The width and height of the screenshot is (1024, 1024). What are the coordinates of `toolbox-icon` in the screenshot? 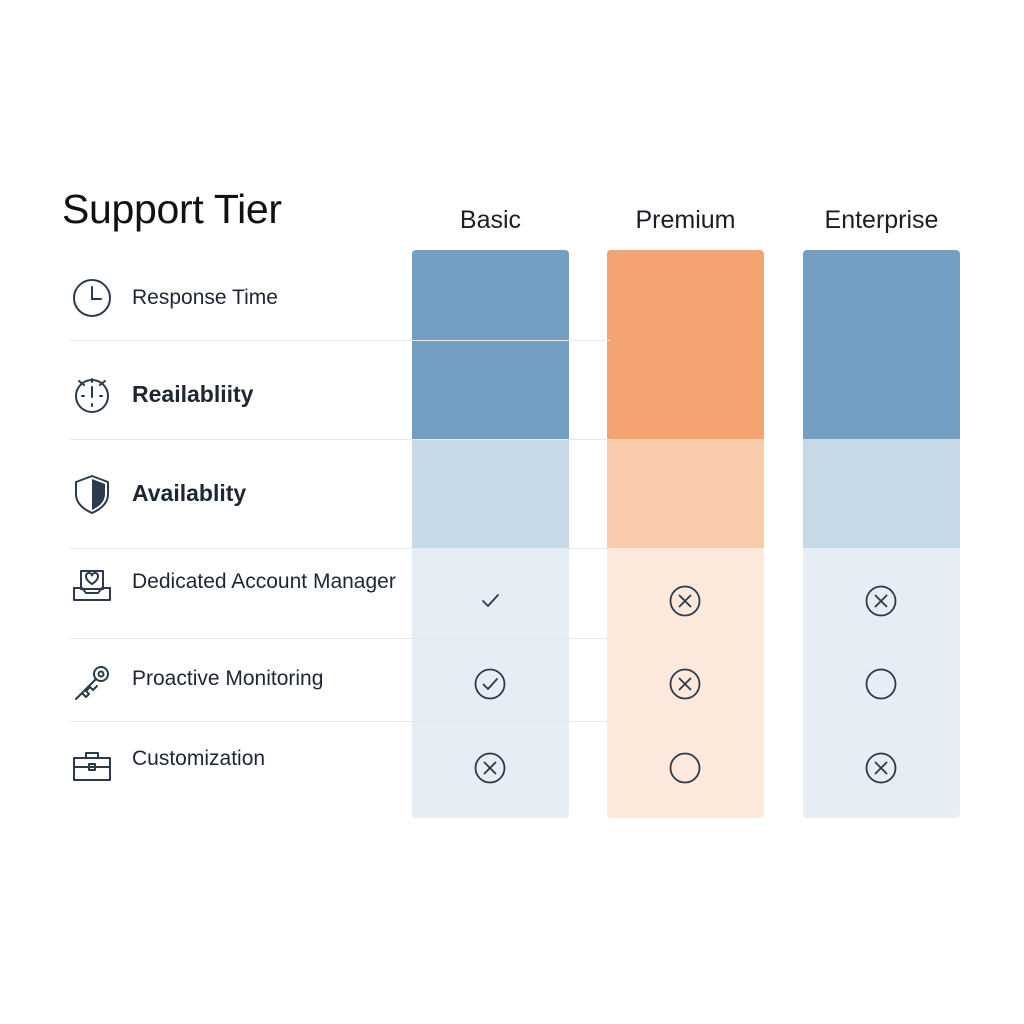 It's located at (92, 766).